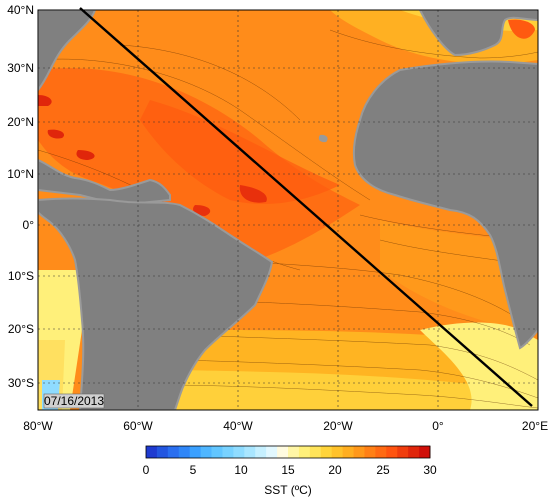  What do you see at coordinates (20, 10) in the screenshot?
I see `lat-label: 40°N` at bounding box center [20, 10].